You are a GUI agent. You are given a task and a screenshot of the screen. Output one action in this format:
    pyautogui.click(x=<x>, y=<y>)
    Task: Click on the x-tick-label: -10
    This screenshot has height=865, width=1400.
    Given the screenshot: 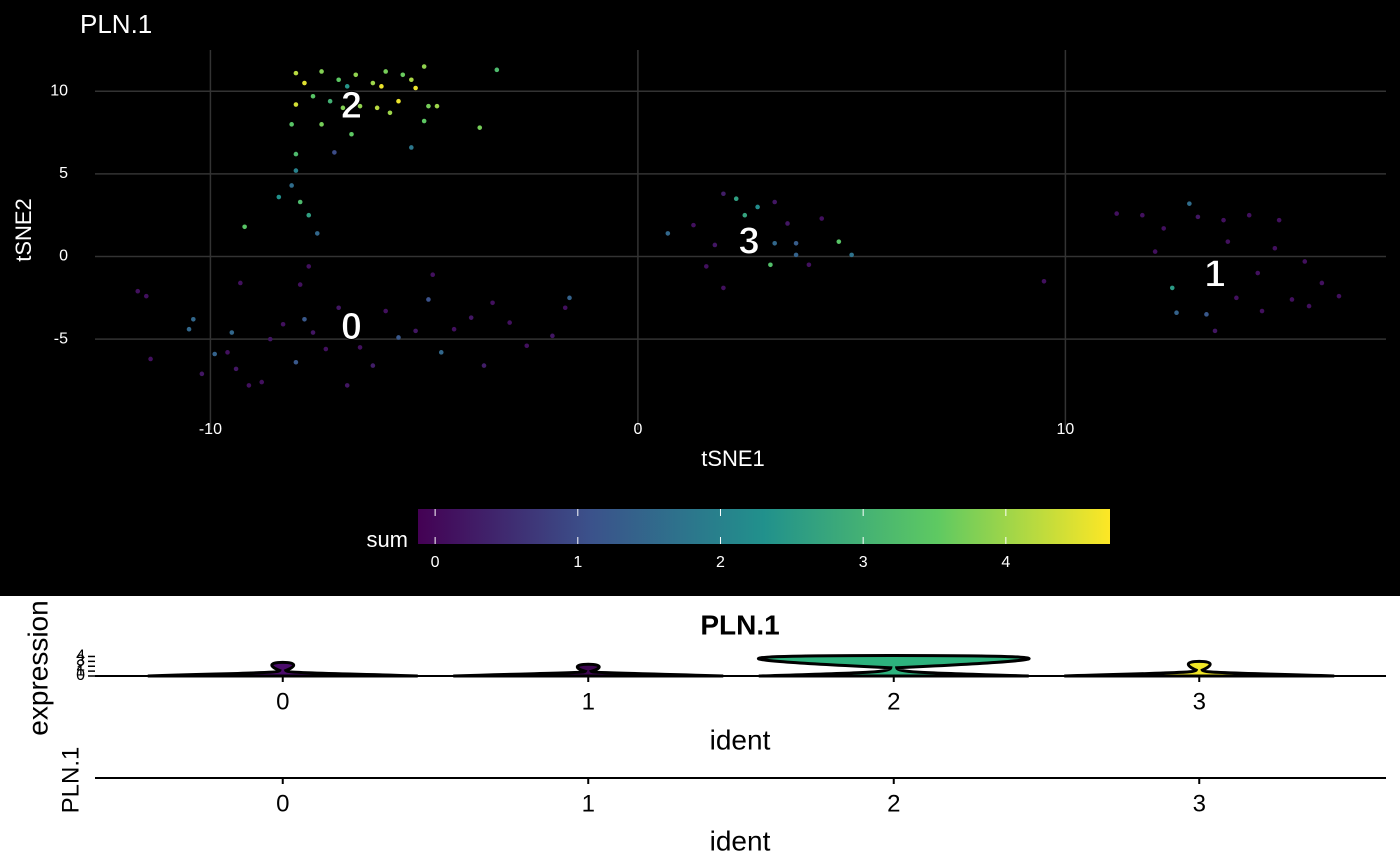 What is the action you would take?
    pyautogui.click(x=210, y=429)
    